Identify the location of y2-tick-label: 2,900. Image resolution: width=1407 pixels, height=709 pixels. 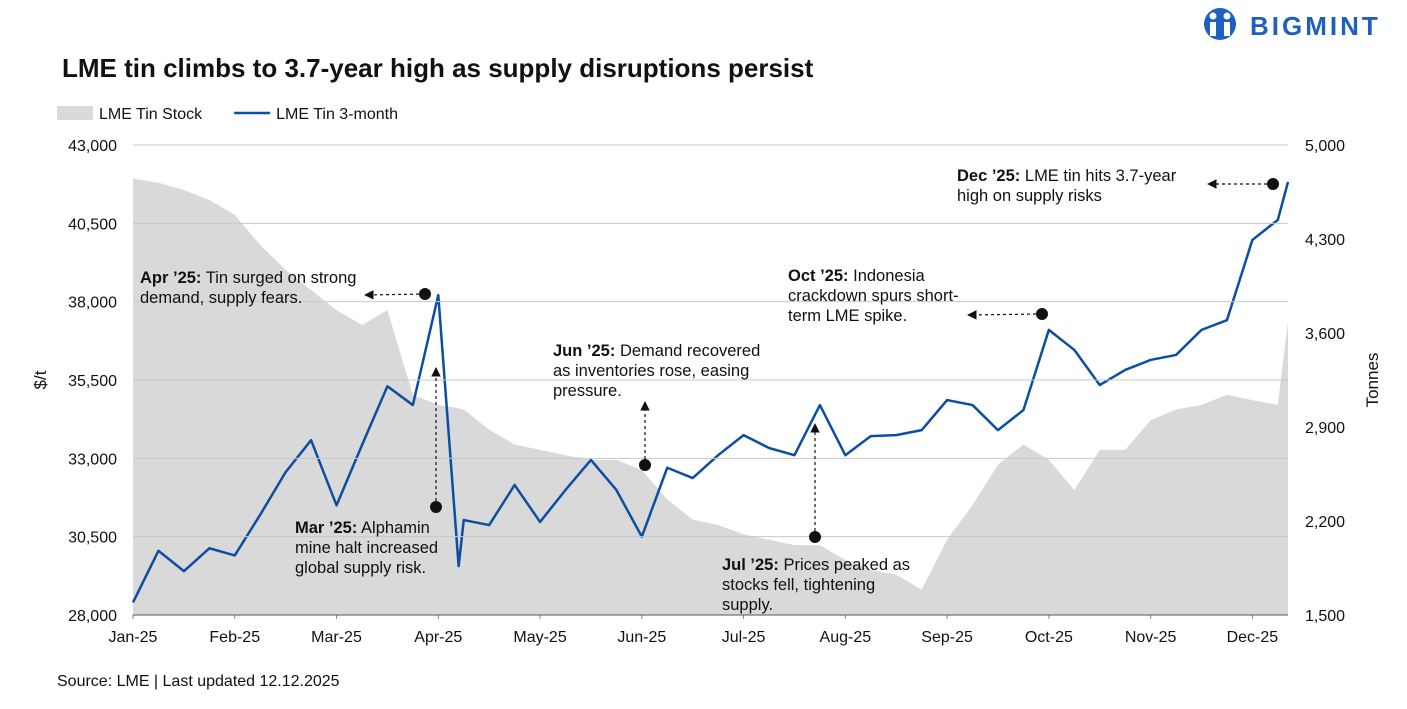
(1325, 428).